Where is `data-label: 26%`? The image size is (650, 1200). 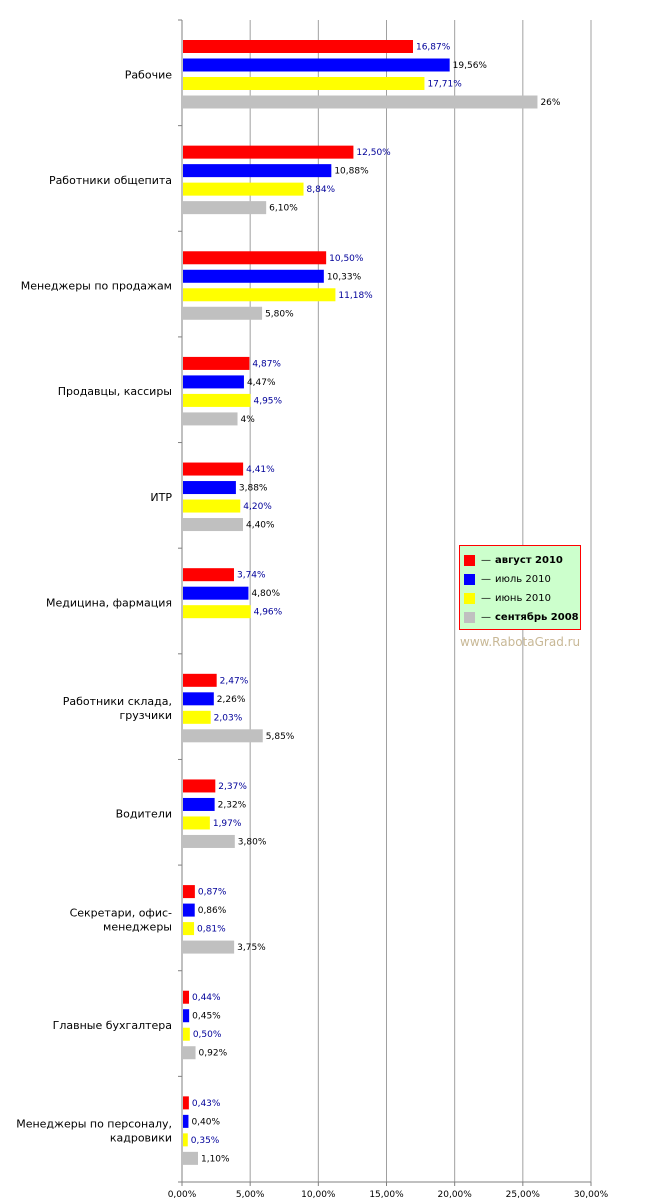
data-label: 26% is located at coordinates (550, 103).